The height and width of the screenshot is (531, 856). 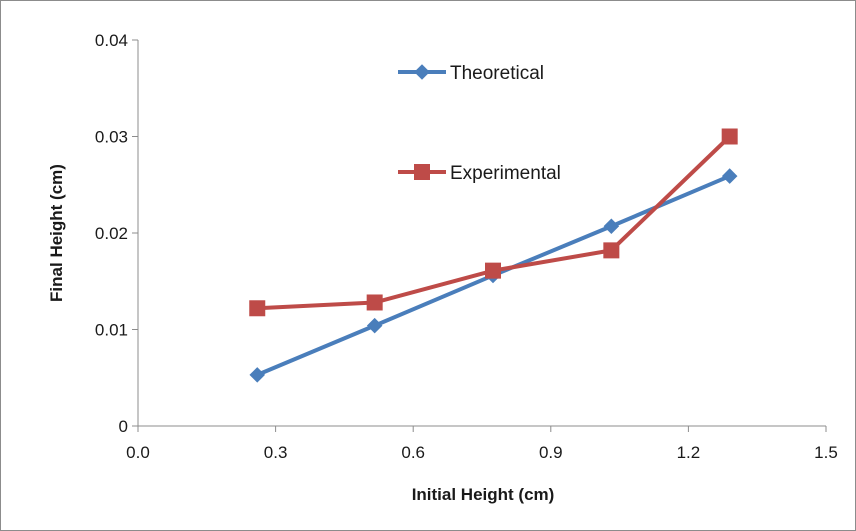 What do you see at coordinates (551, 452) in the screenshot?
I see `x-tick-label: 0.9` at bounding box center [551, 452].